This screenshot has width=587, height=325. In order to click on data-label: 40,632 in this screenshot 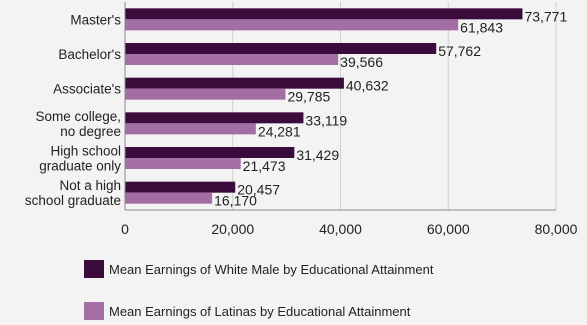, I will do `click(367, 86)`.